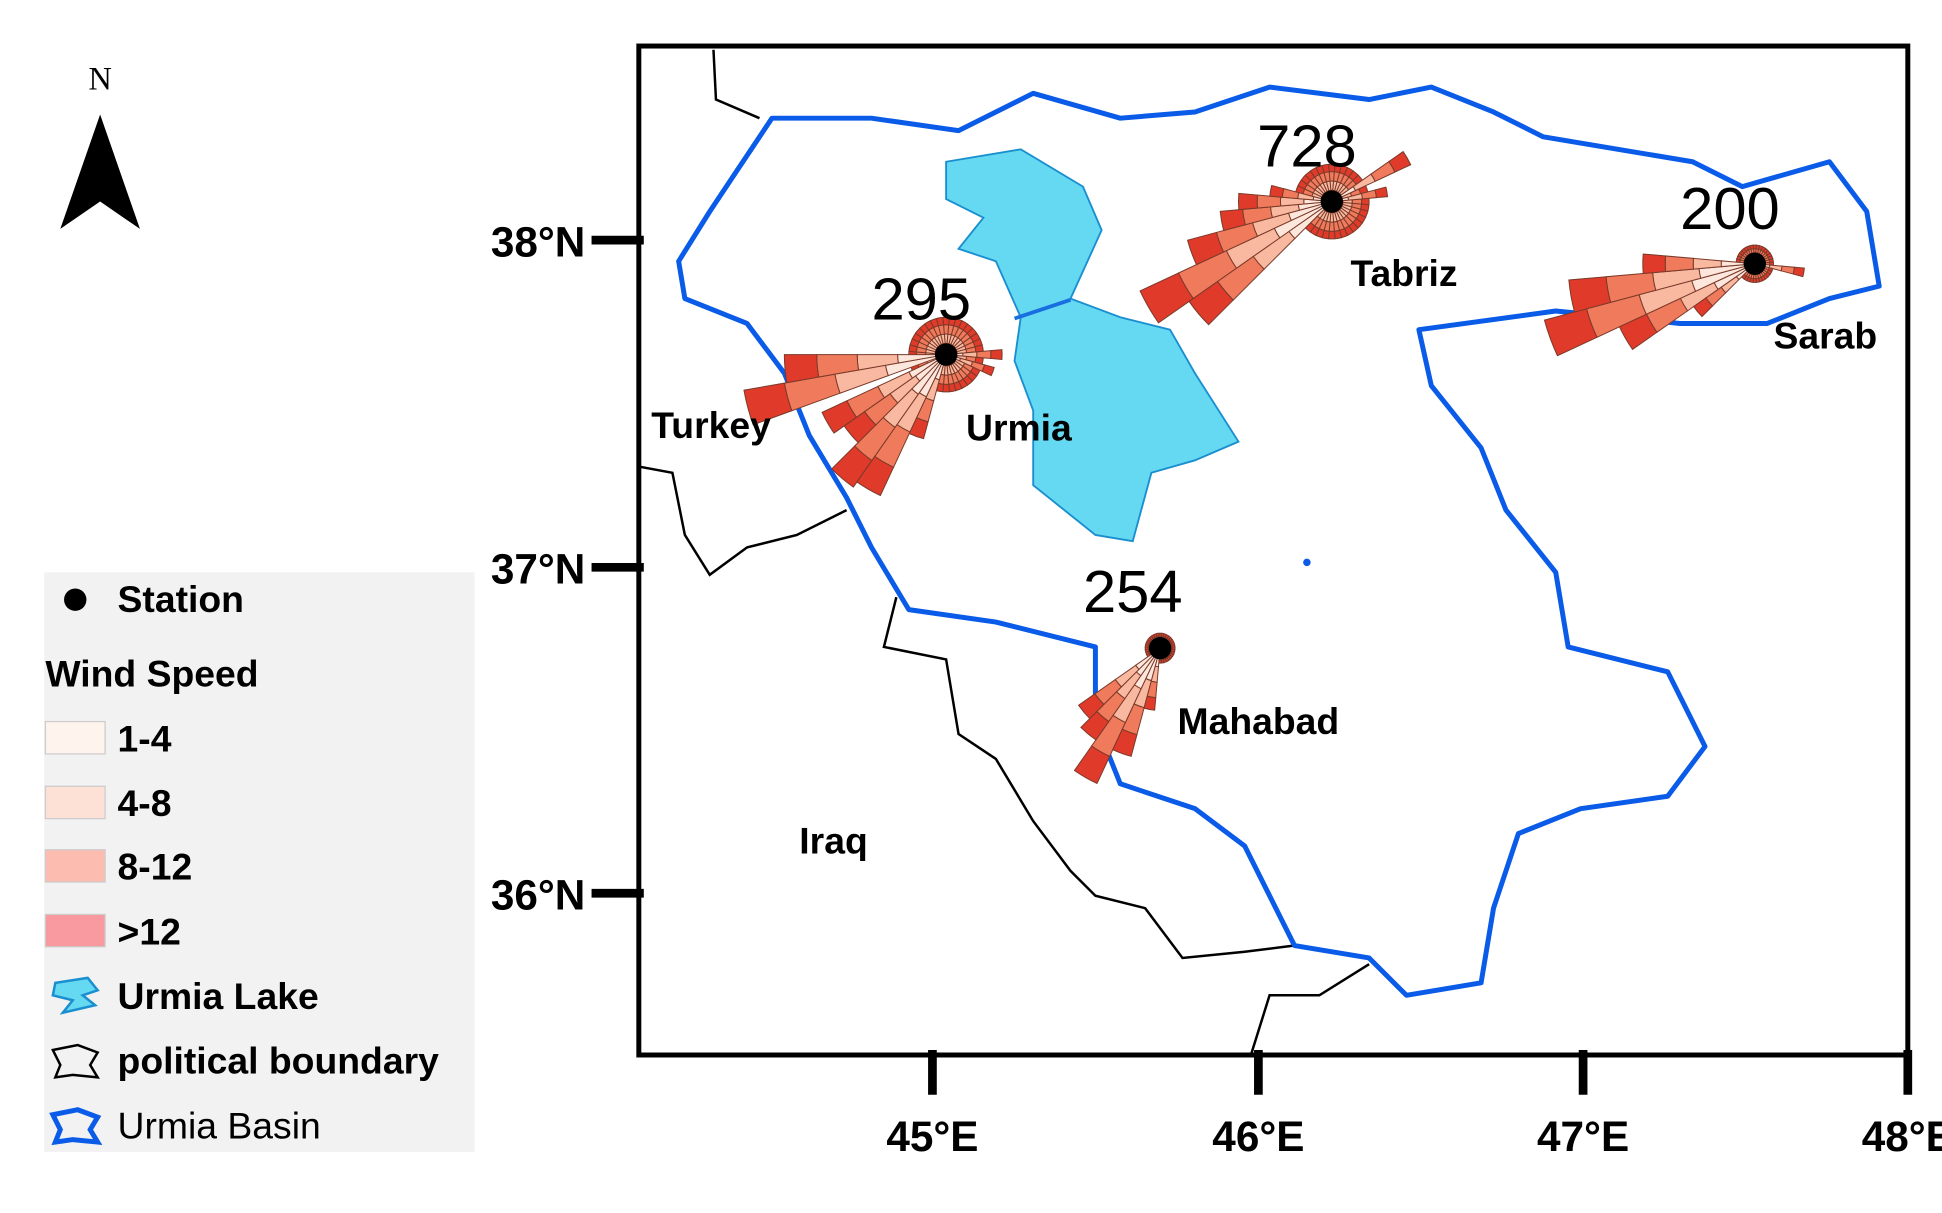 Image resolution: width=1942 pixels, height=1213 pixels. Describe the element at coordinates (833, 840) in the screenshot. I see `place-name: Iraq` at that location.